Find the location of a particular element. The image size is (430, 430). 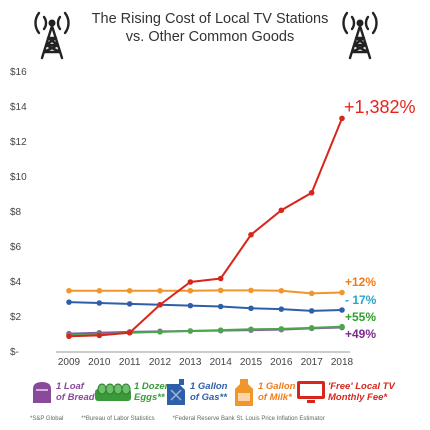

y-tick-label: $14 is located at coordinates (18, 107).